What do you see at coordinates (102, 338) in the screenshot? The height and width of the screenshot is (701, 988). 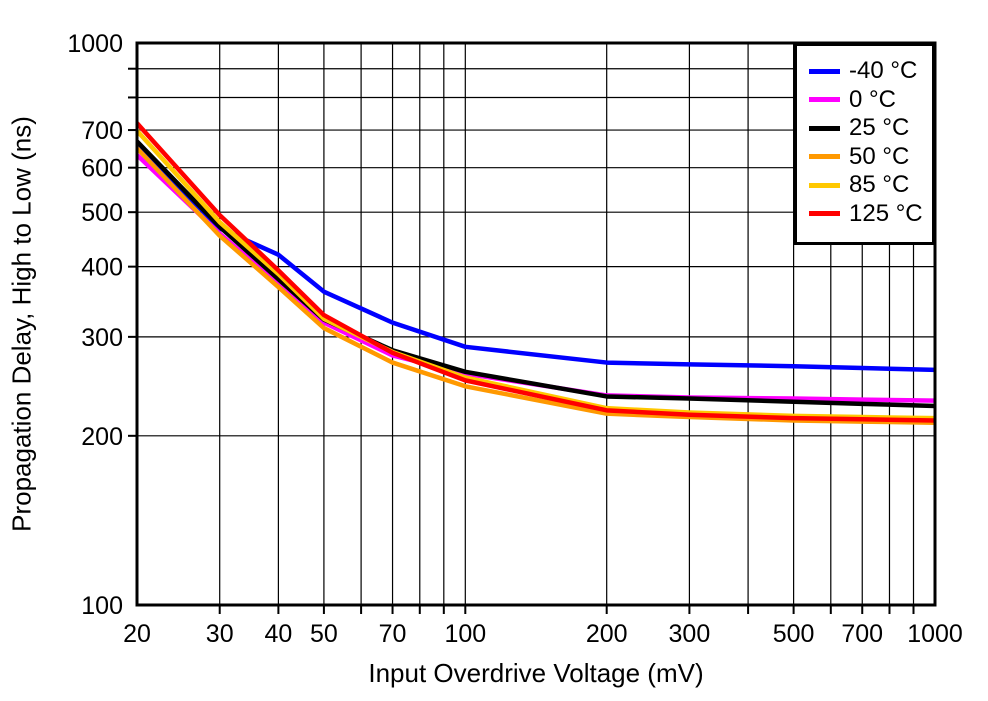 I see `y-tick-label: 300` at bounding box center [102, 338].